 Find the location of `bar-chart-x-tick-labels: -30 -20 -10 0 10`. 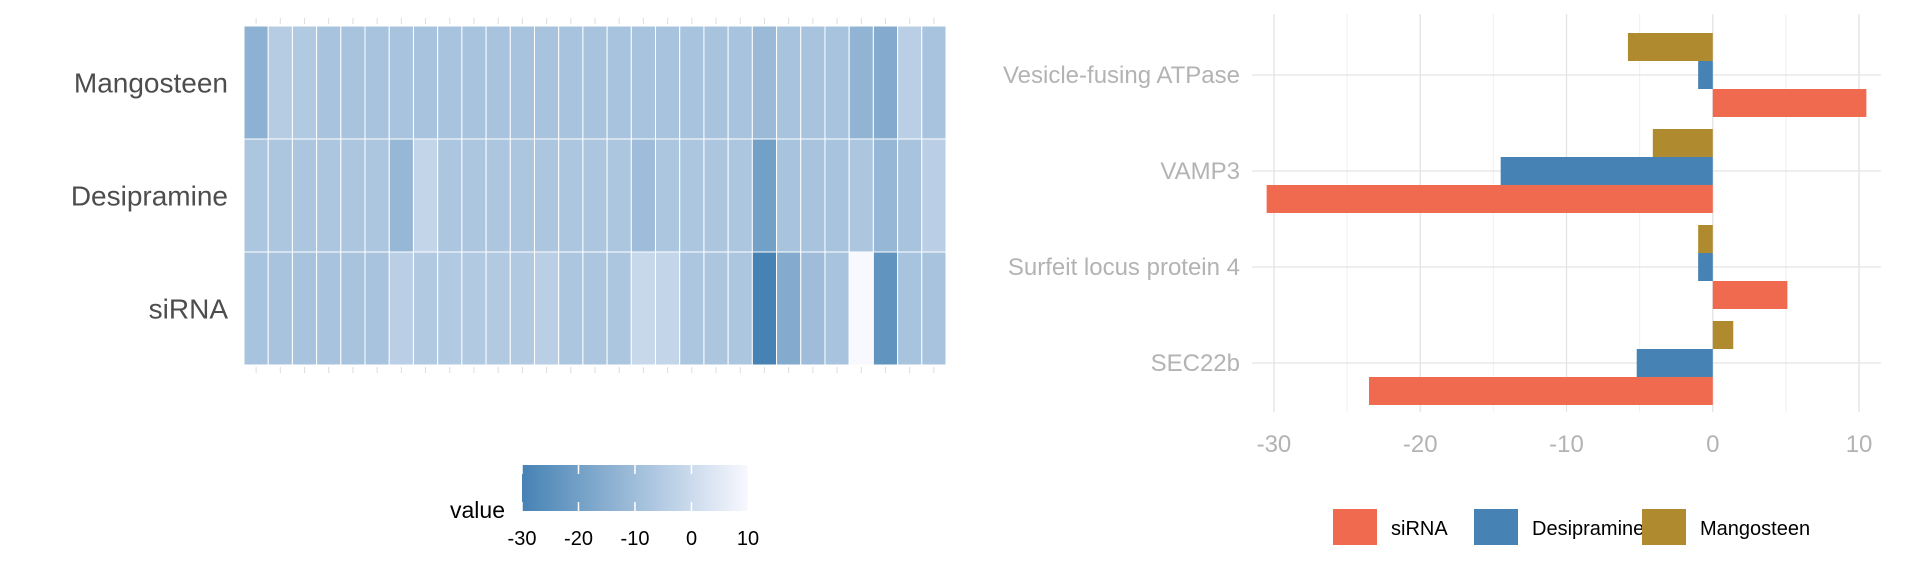

bar-chart-x-tick-labels: -30 -20 -10 0 10 is located at coordinates (1565, 444).